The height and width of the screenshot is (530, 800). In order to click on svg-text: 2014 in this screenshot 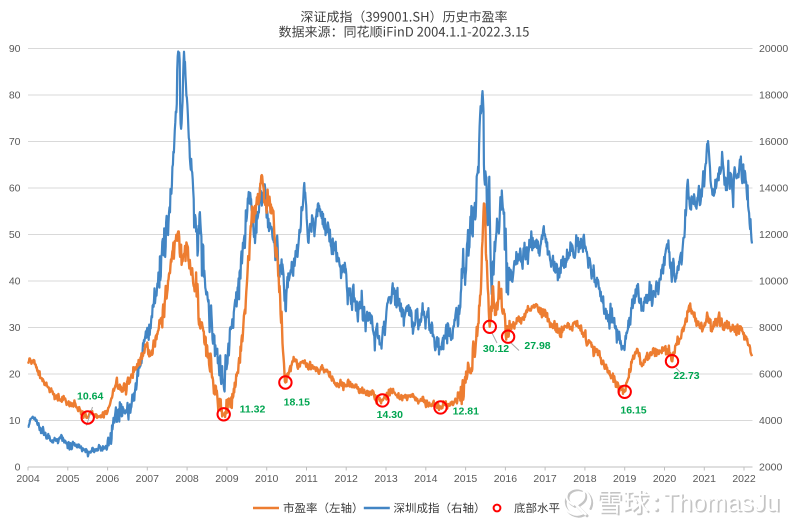, I will do `click(426, 479)`.